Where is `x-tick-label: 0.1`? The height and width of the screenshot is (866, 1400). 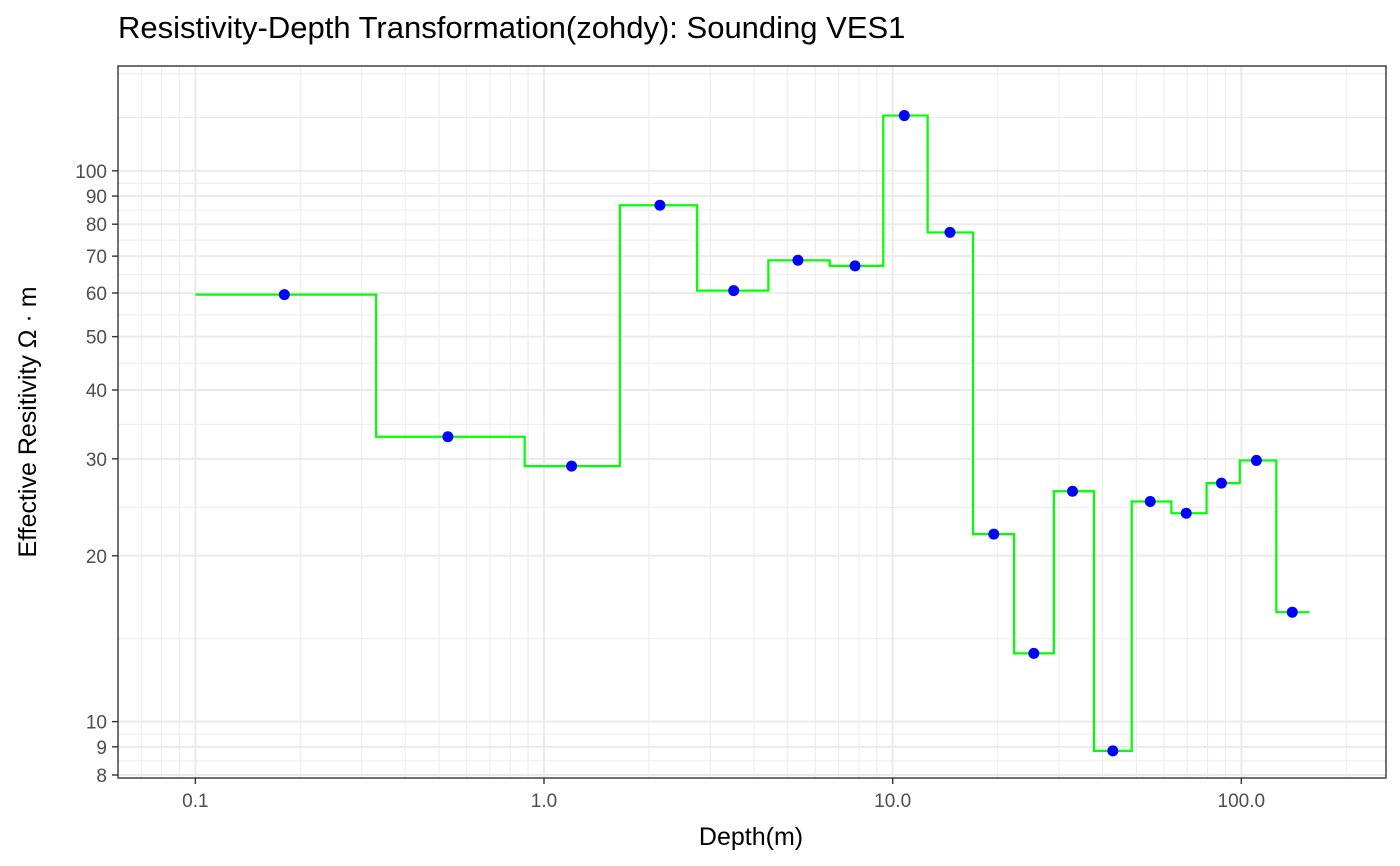 x-tick-label: 0.1 is located at coordinates (195, 801).